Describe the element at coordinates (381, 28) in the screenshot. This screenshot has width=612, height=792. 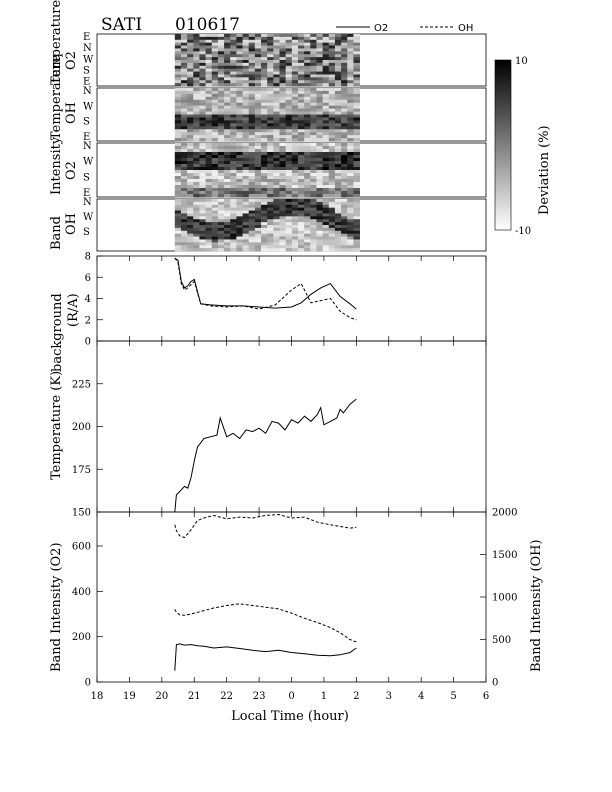
I see `legend-o2-label: O2` at that location.